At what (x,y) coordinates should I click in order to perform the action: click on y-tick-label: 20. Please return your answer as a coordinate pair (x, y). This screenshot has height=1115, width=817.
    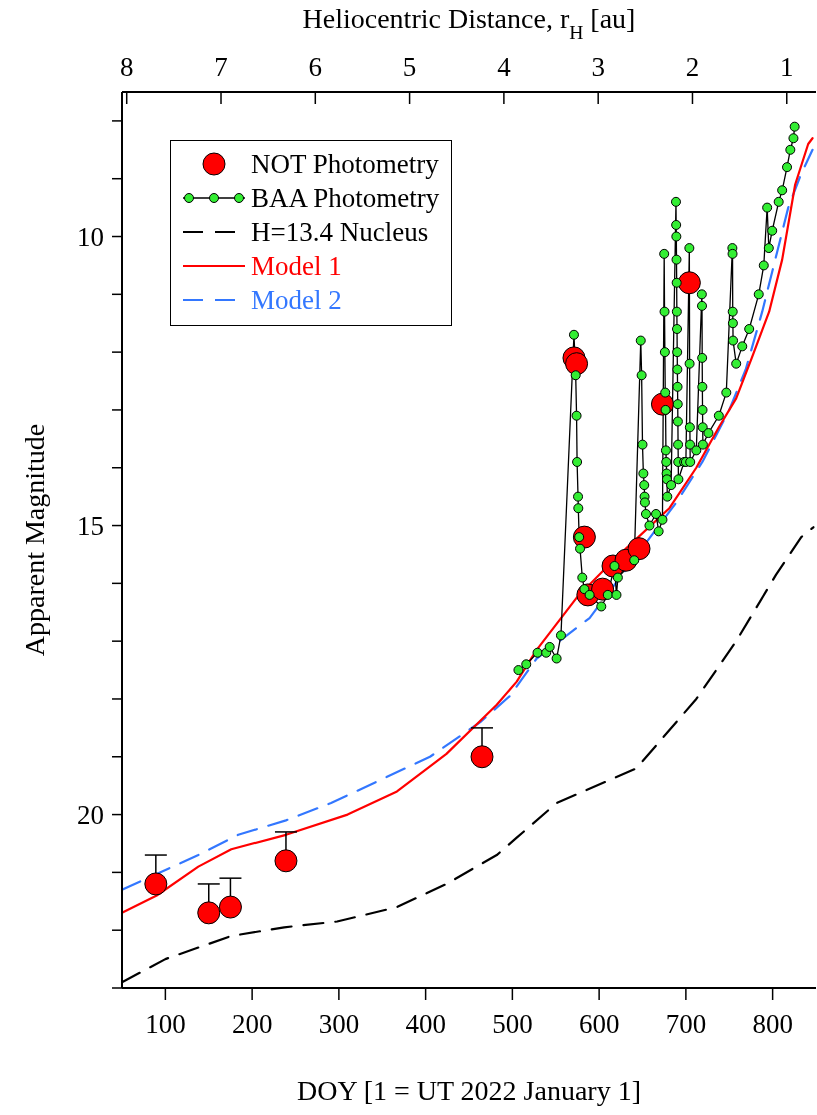
    Looking at the image, I should click on (90, 815).